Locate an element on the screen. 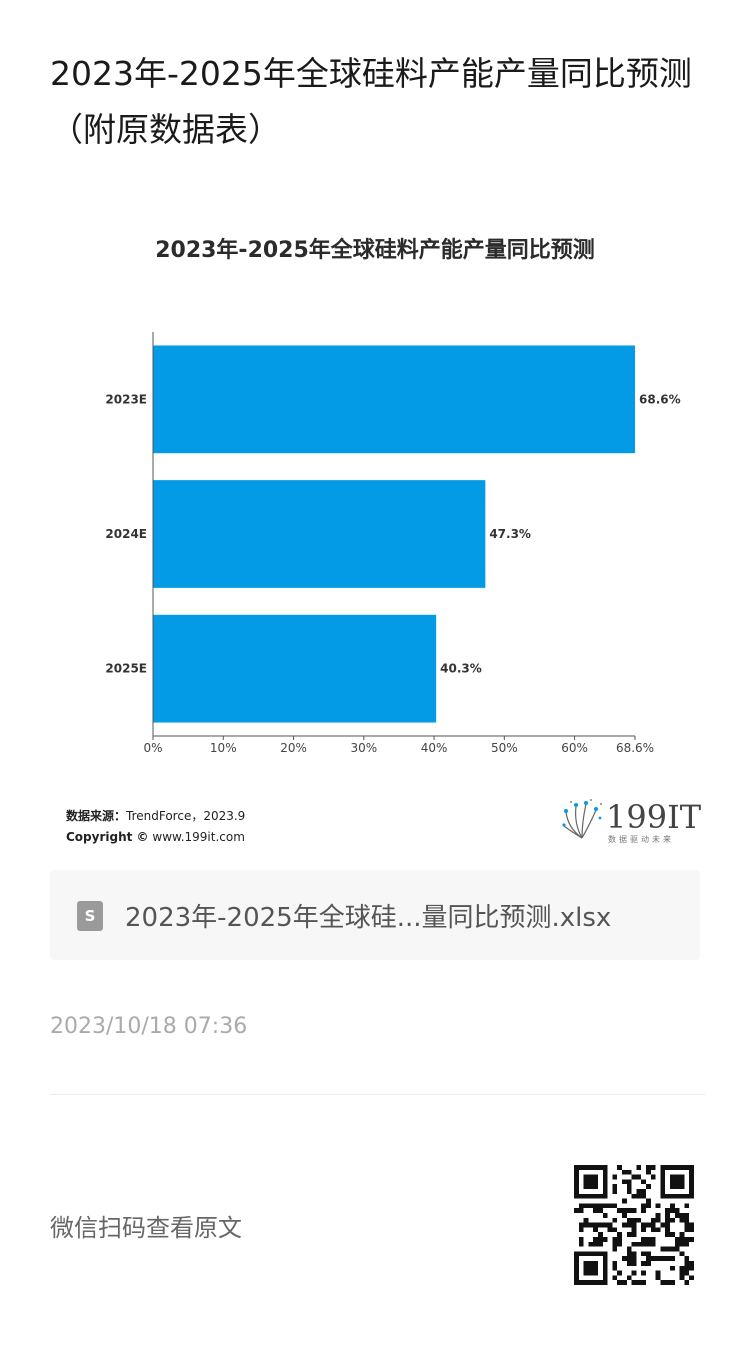 The height and width of the screenshot is (1352, 750). category-label: 2025E is located at coordinates (126, 669).